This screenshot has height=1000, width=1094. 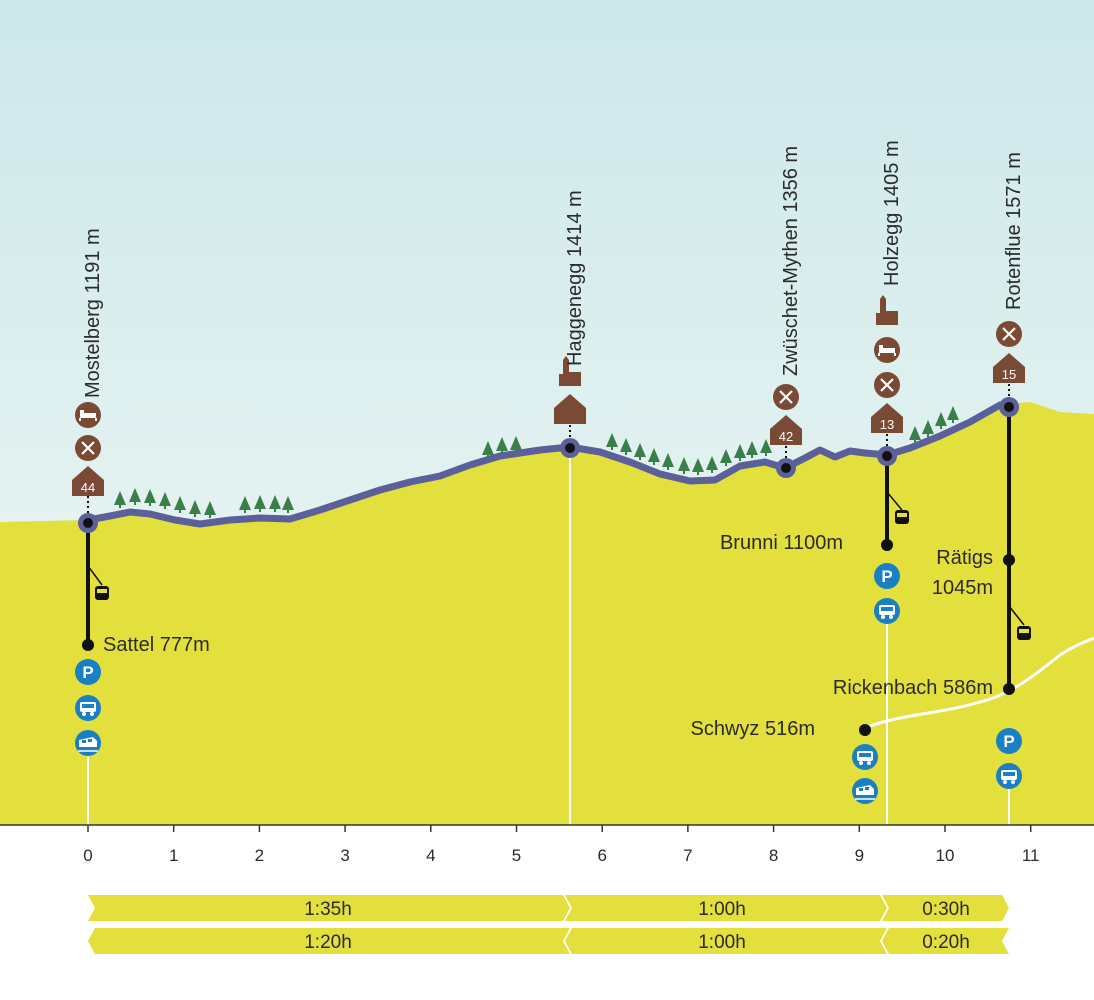 What do you see at coordinates (1031, 855) in the screenshot?
I see `x-axis-tick-label: 11` at bounding box center [1031, 855].